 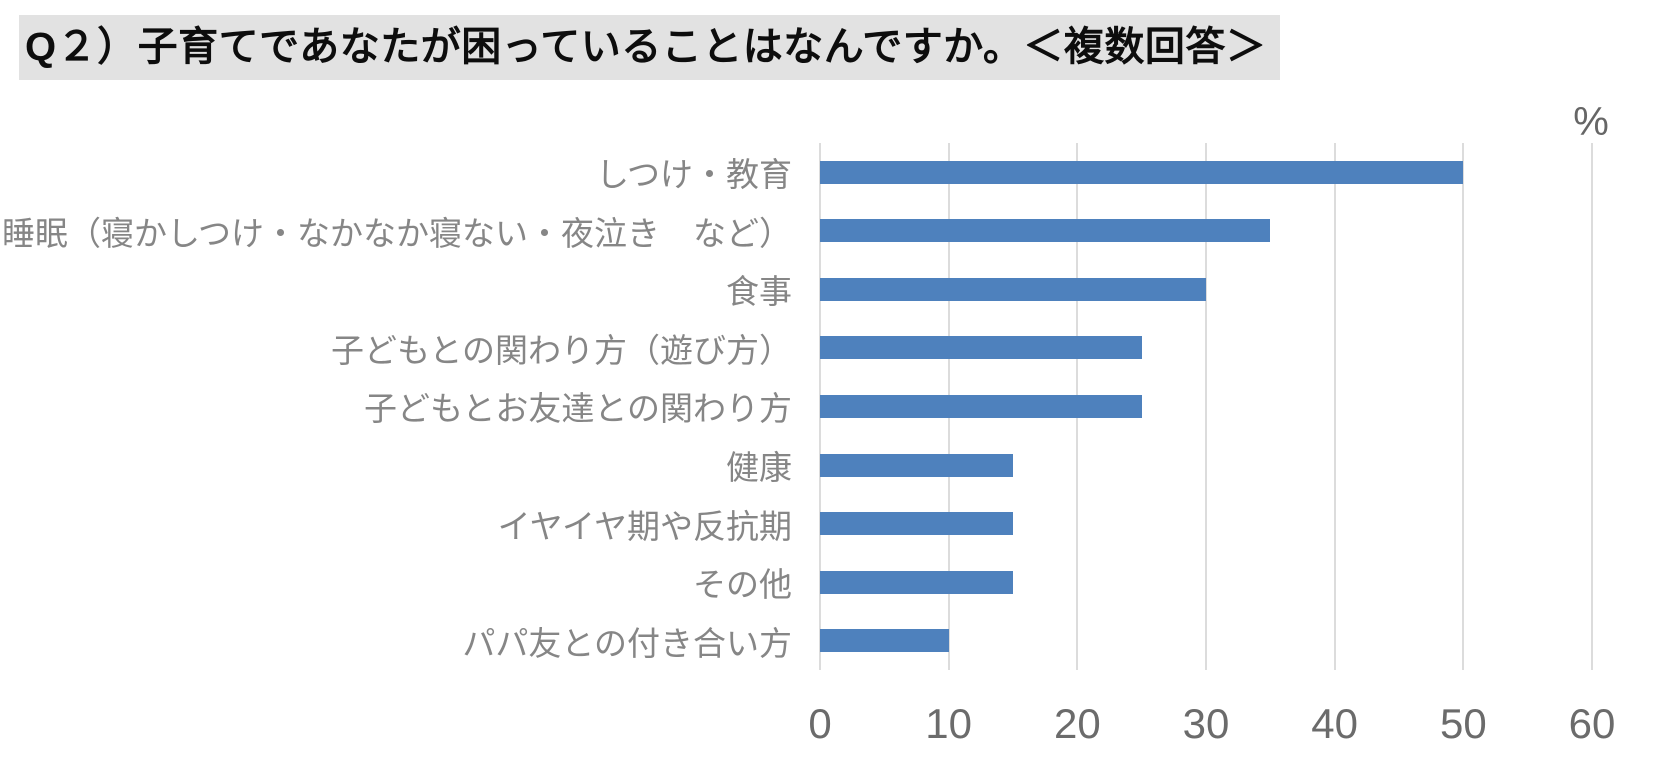 I want to click on question-title: Q２）子育てであなたが困っていることはなんですか。＜複数回答＞, so click(x=650, y=47).